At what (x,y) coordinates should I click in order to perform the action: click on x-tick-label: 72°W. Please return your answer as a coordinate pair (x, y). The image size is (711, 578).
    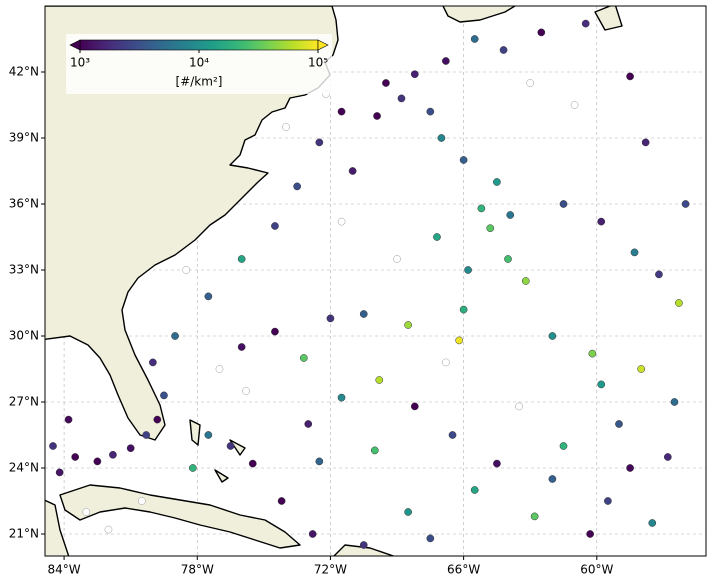
    Looking at the image, I should click on (330, 570).